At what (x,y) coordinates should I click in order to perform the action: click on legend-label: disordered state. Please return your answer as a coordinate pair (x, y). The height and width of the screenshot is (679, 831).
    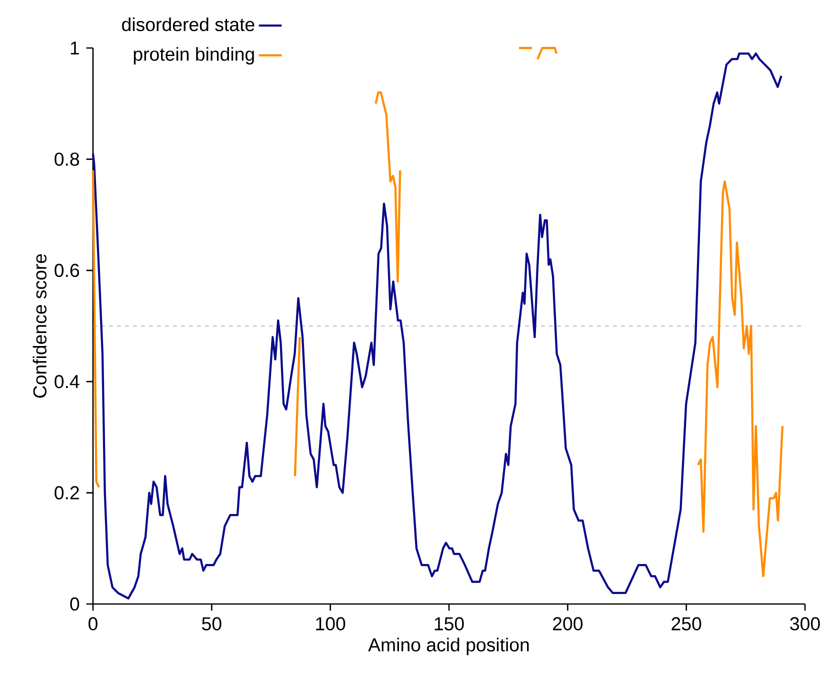
    Looking at the image, I should click on (188, 24).